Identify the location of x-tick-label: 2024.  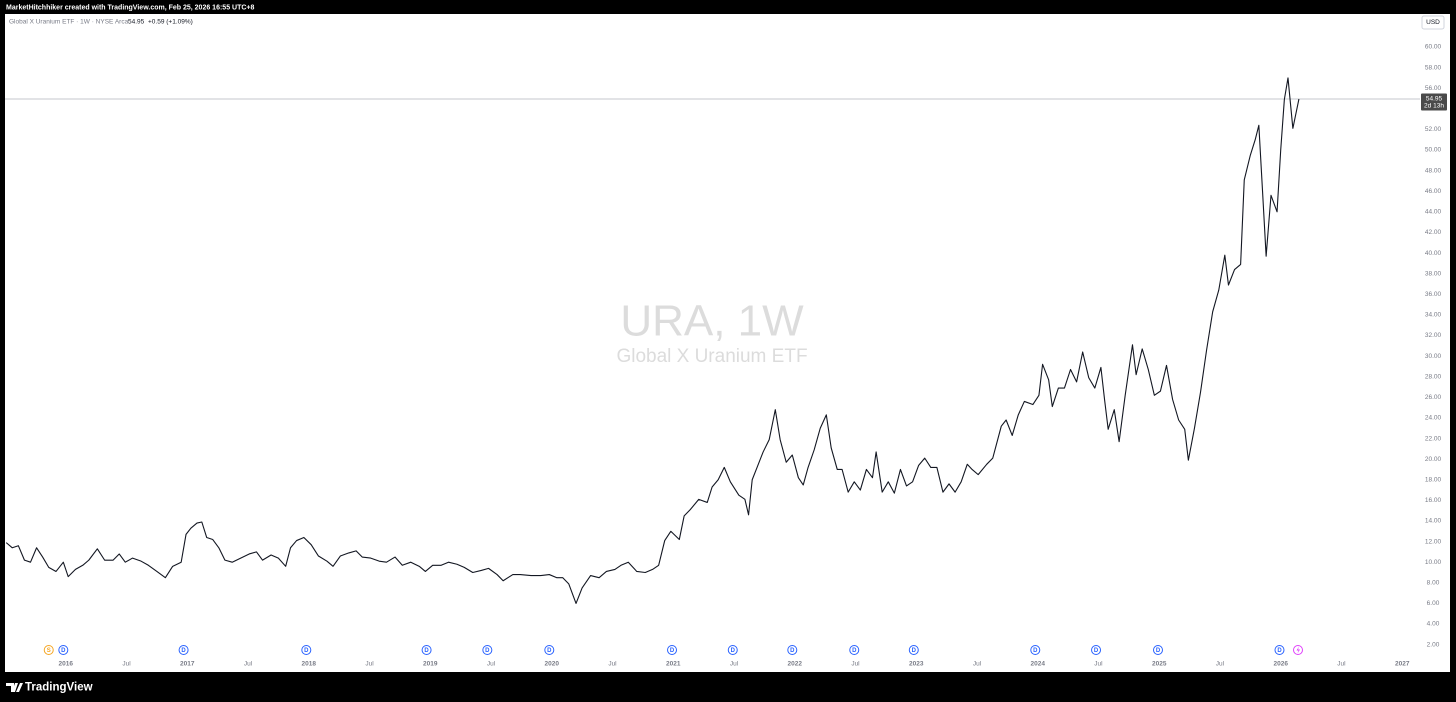
(1037, 664).